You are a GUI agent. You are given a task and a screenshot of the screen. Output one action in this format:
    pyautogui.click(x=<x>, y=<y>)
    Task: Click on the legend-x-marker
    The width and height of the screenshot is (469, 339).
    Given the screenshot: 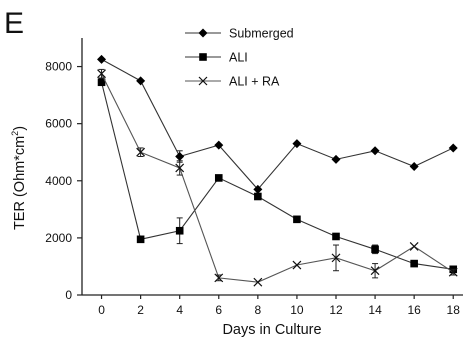 What is the action you would take?
    pyautogui.click(x=203, y=81)
    